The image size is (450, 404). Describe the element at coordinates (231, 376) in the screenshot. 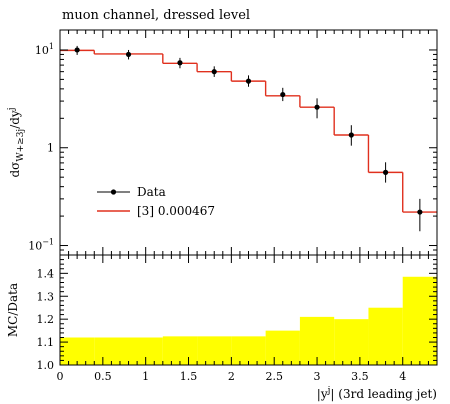

I see `ratio-xtick-label: 2` at that location.